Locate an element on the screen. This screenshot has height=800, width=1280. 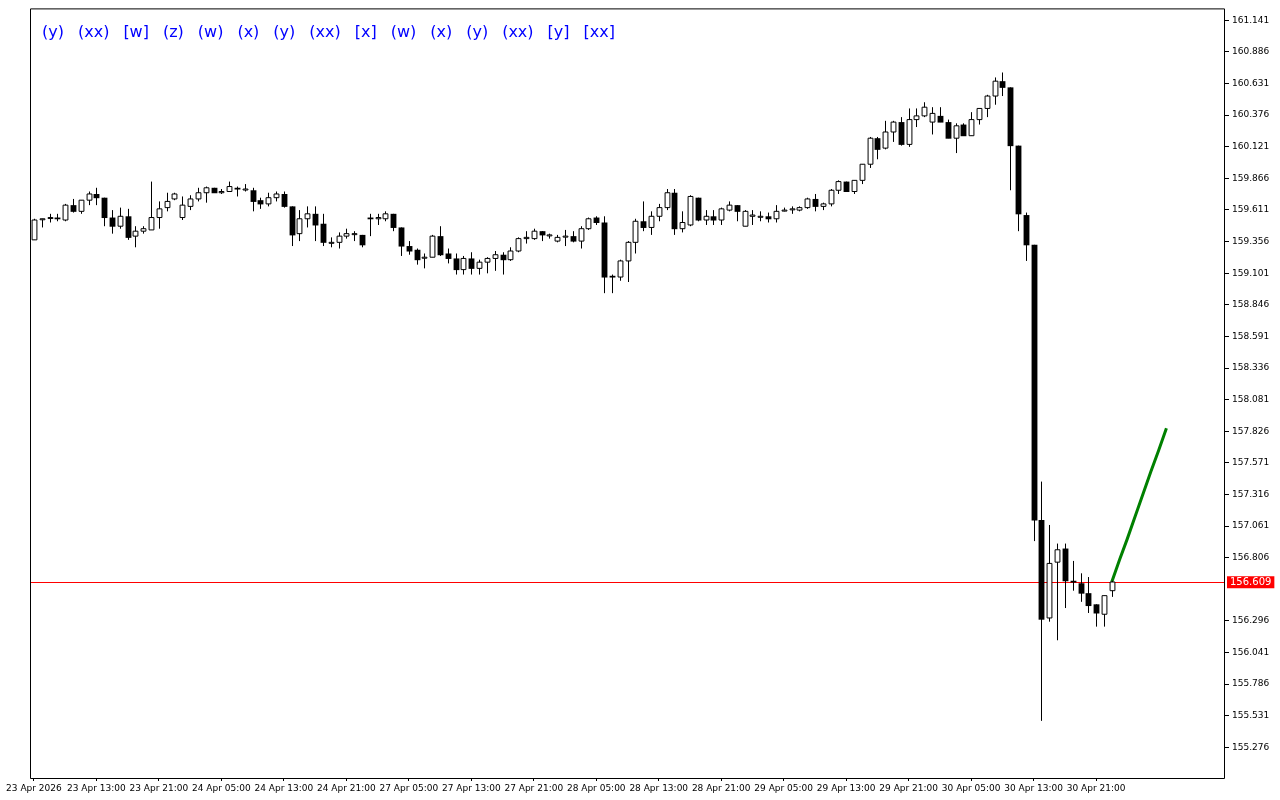
x-tick-label: 28 Apr 21:00 is located at coordinates (721, 787).